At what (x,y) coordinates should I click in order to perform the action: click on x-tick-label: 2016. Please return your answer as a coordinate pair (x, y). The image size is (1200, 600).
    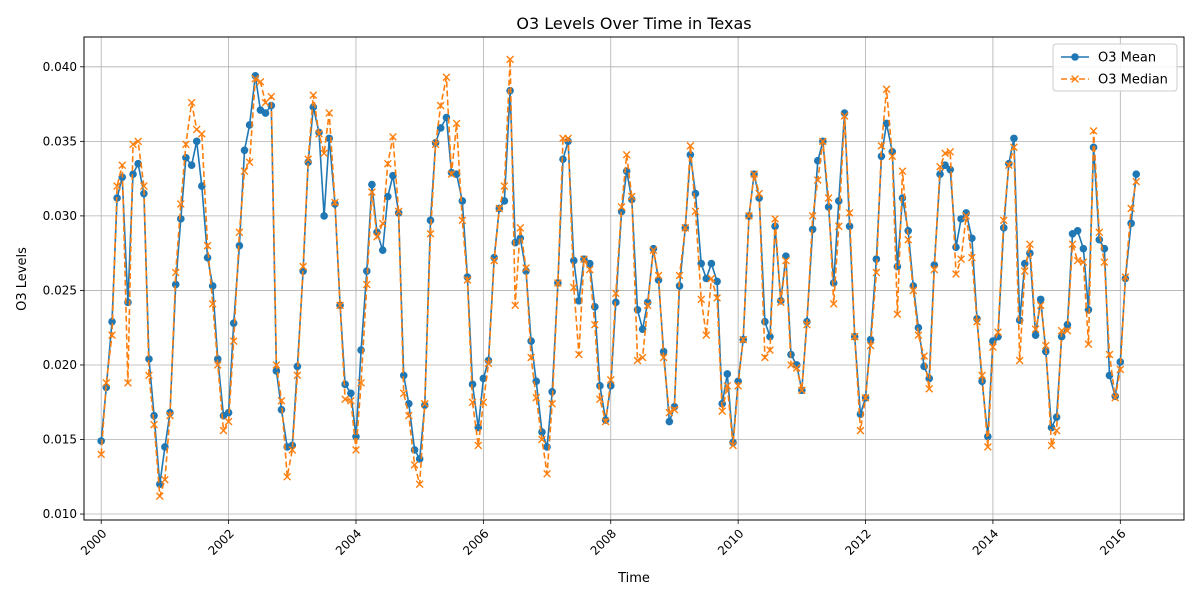
    Looking at the image, I should click on (1112, 541).